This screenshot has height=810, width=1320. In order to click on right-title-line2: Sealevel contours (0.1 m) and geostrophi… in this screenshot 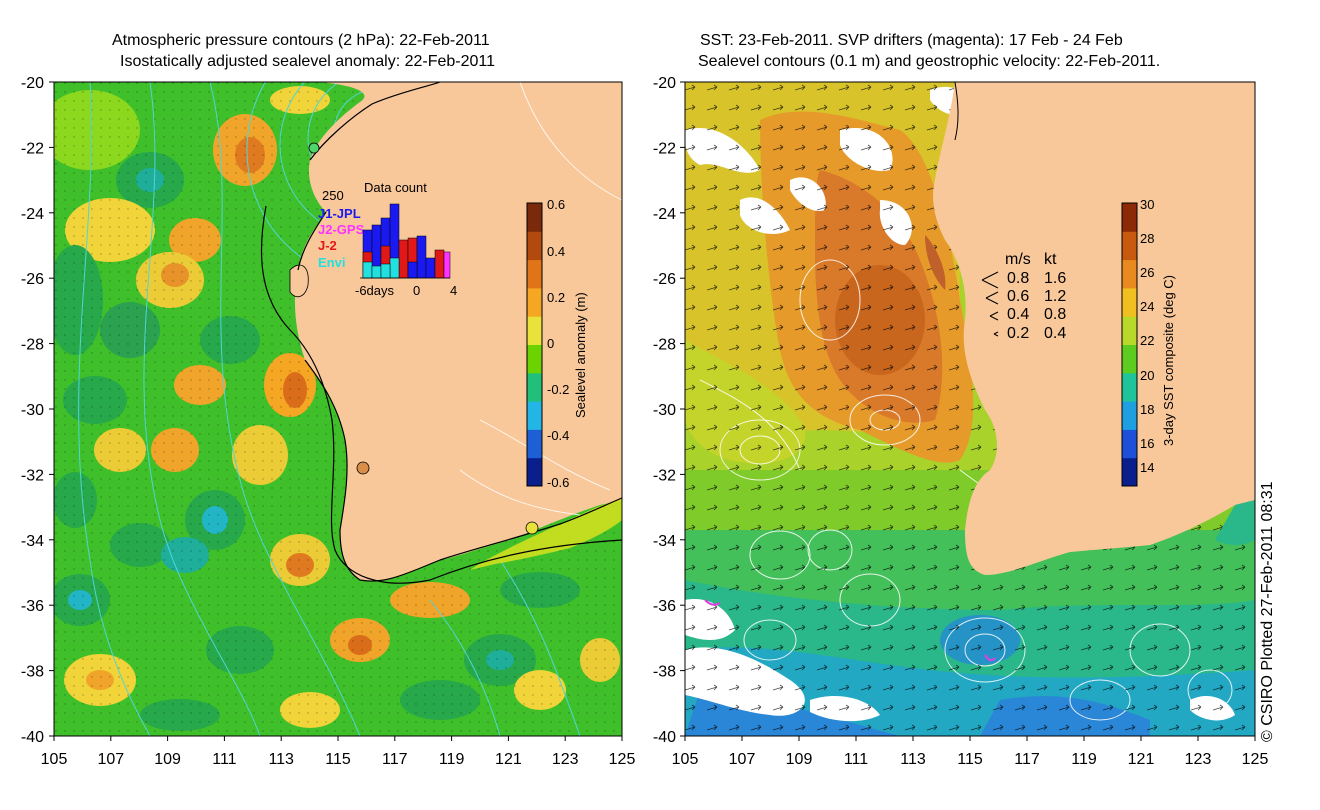, I will do `click(929, 61)`.